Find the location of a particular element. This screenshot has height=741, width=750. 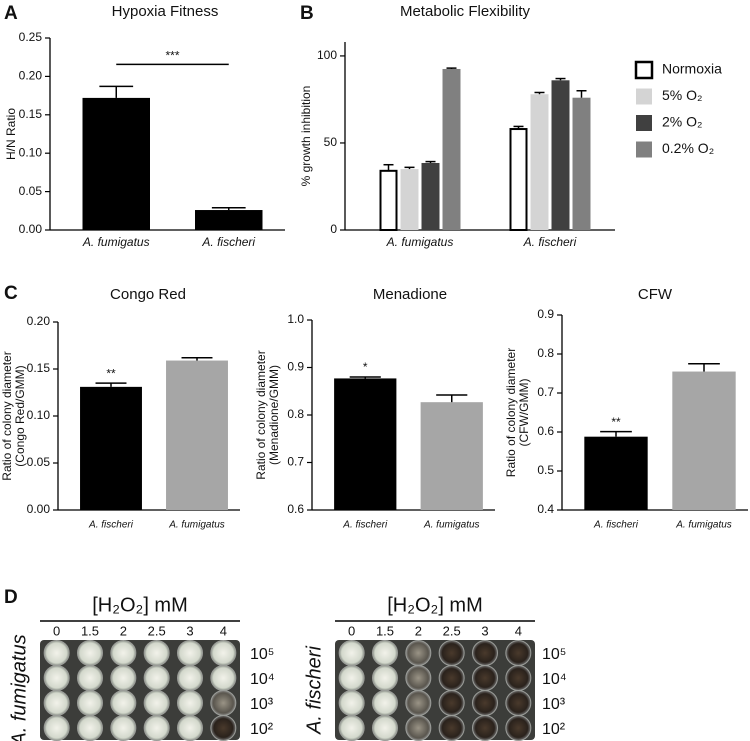

y-tick-label: 0.05 is located at coordinates (39, 462).